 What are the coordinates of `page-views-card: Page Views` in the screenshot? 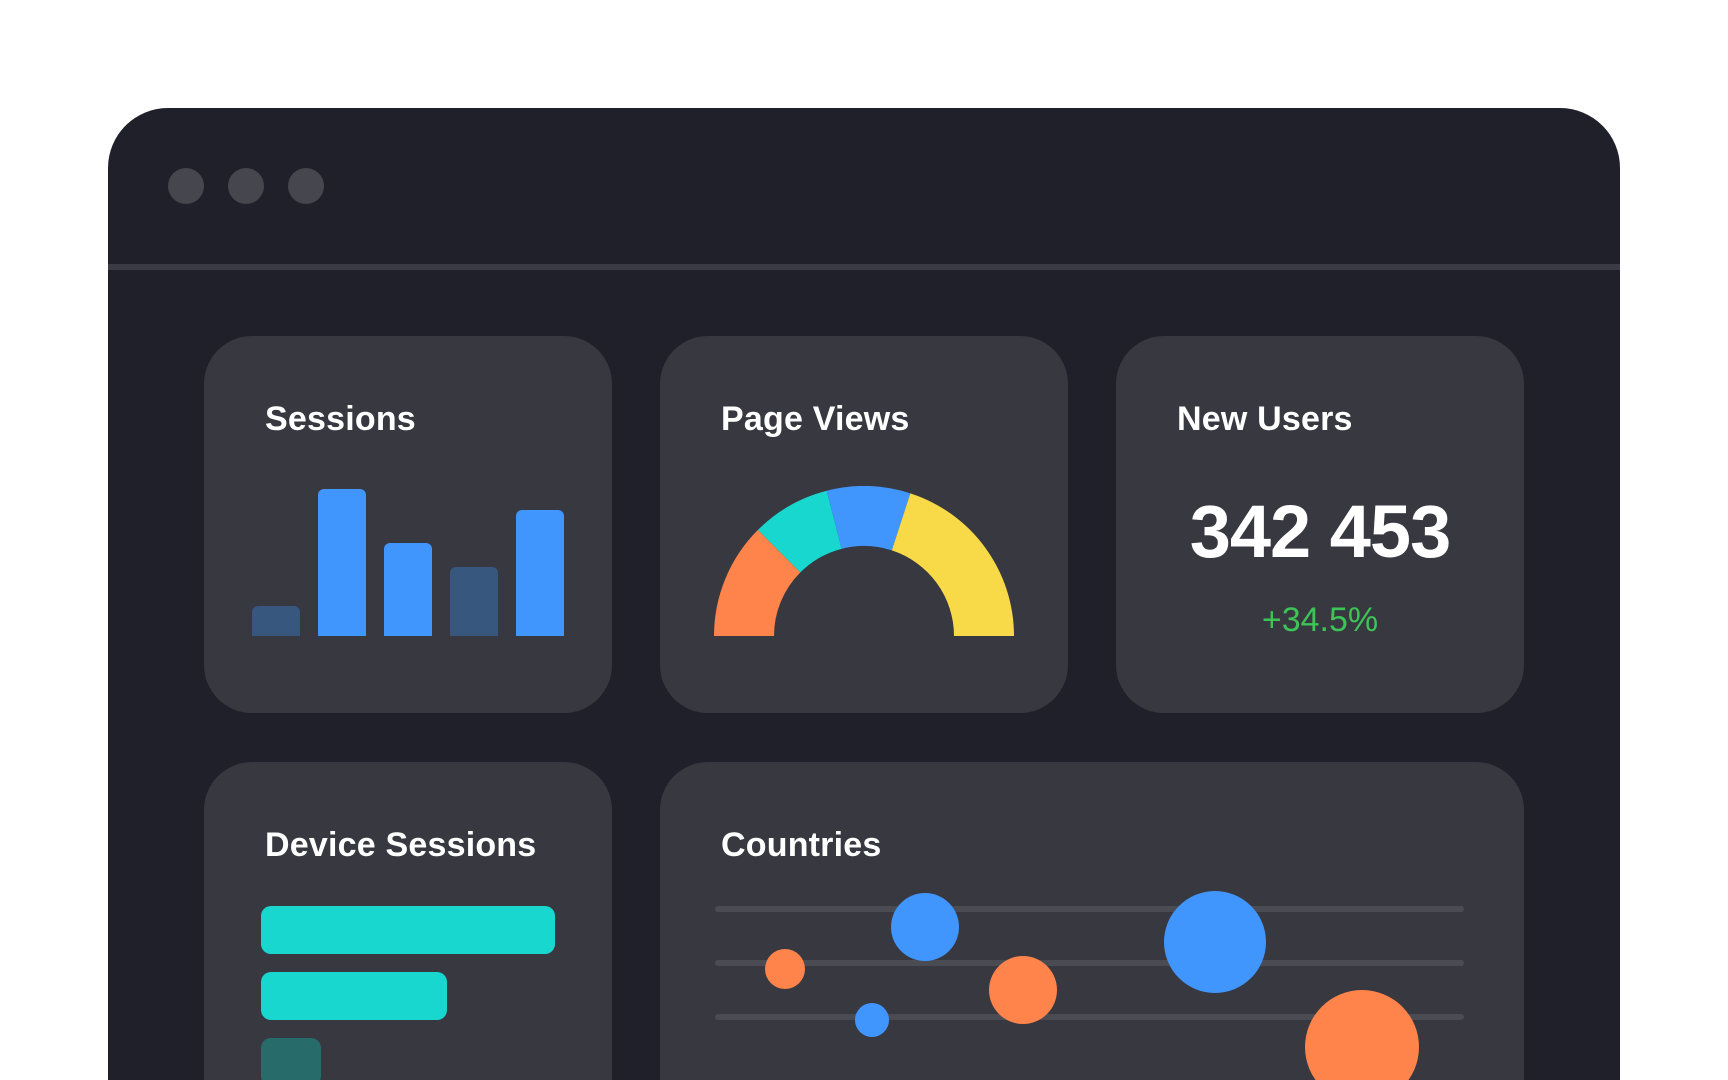 It's located at (864, 524).